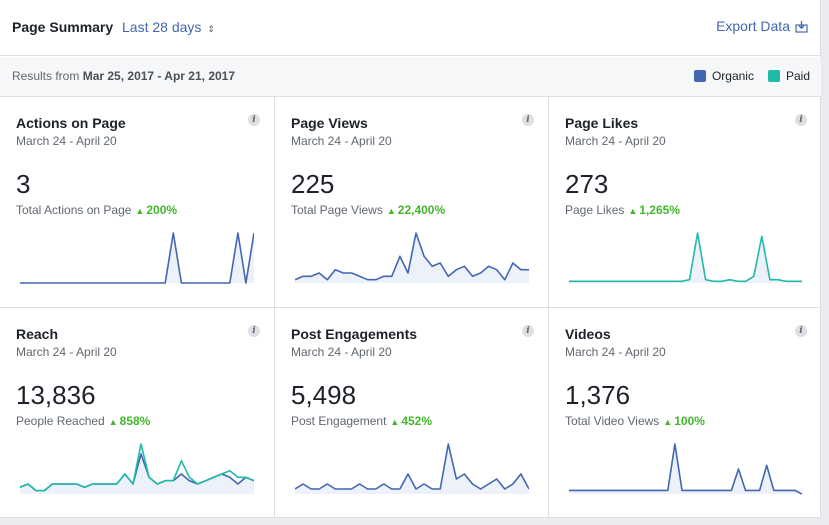  What do you see at coordinates (162, 210) in the screenshot?
I see `delta-value: 200%` at bounding box center [162, 210].